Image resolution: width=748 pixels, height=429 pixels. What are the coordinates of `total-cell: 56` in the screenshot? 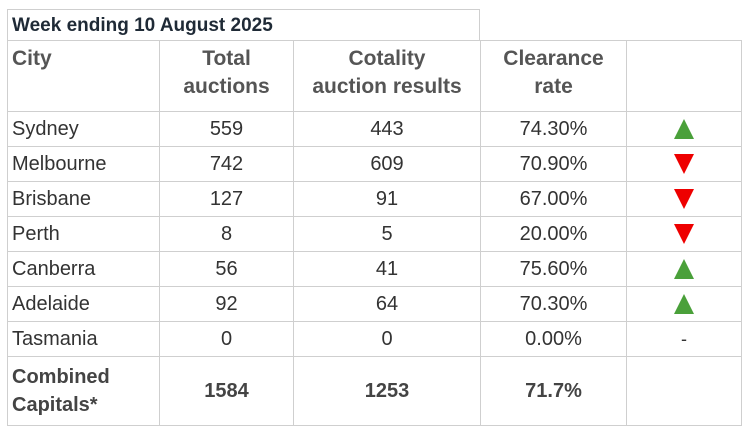 It's located at (226, 269).